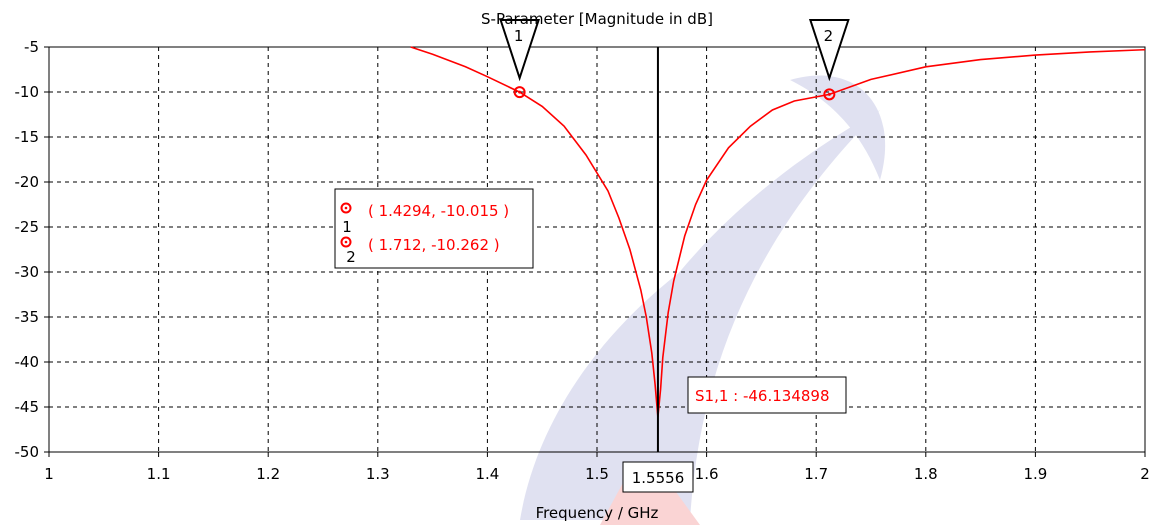 The width and height of the screenshot is (1155, 525). I want to click on y-tick-label: -25, so click(27, 227).